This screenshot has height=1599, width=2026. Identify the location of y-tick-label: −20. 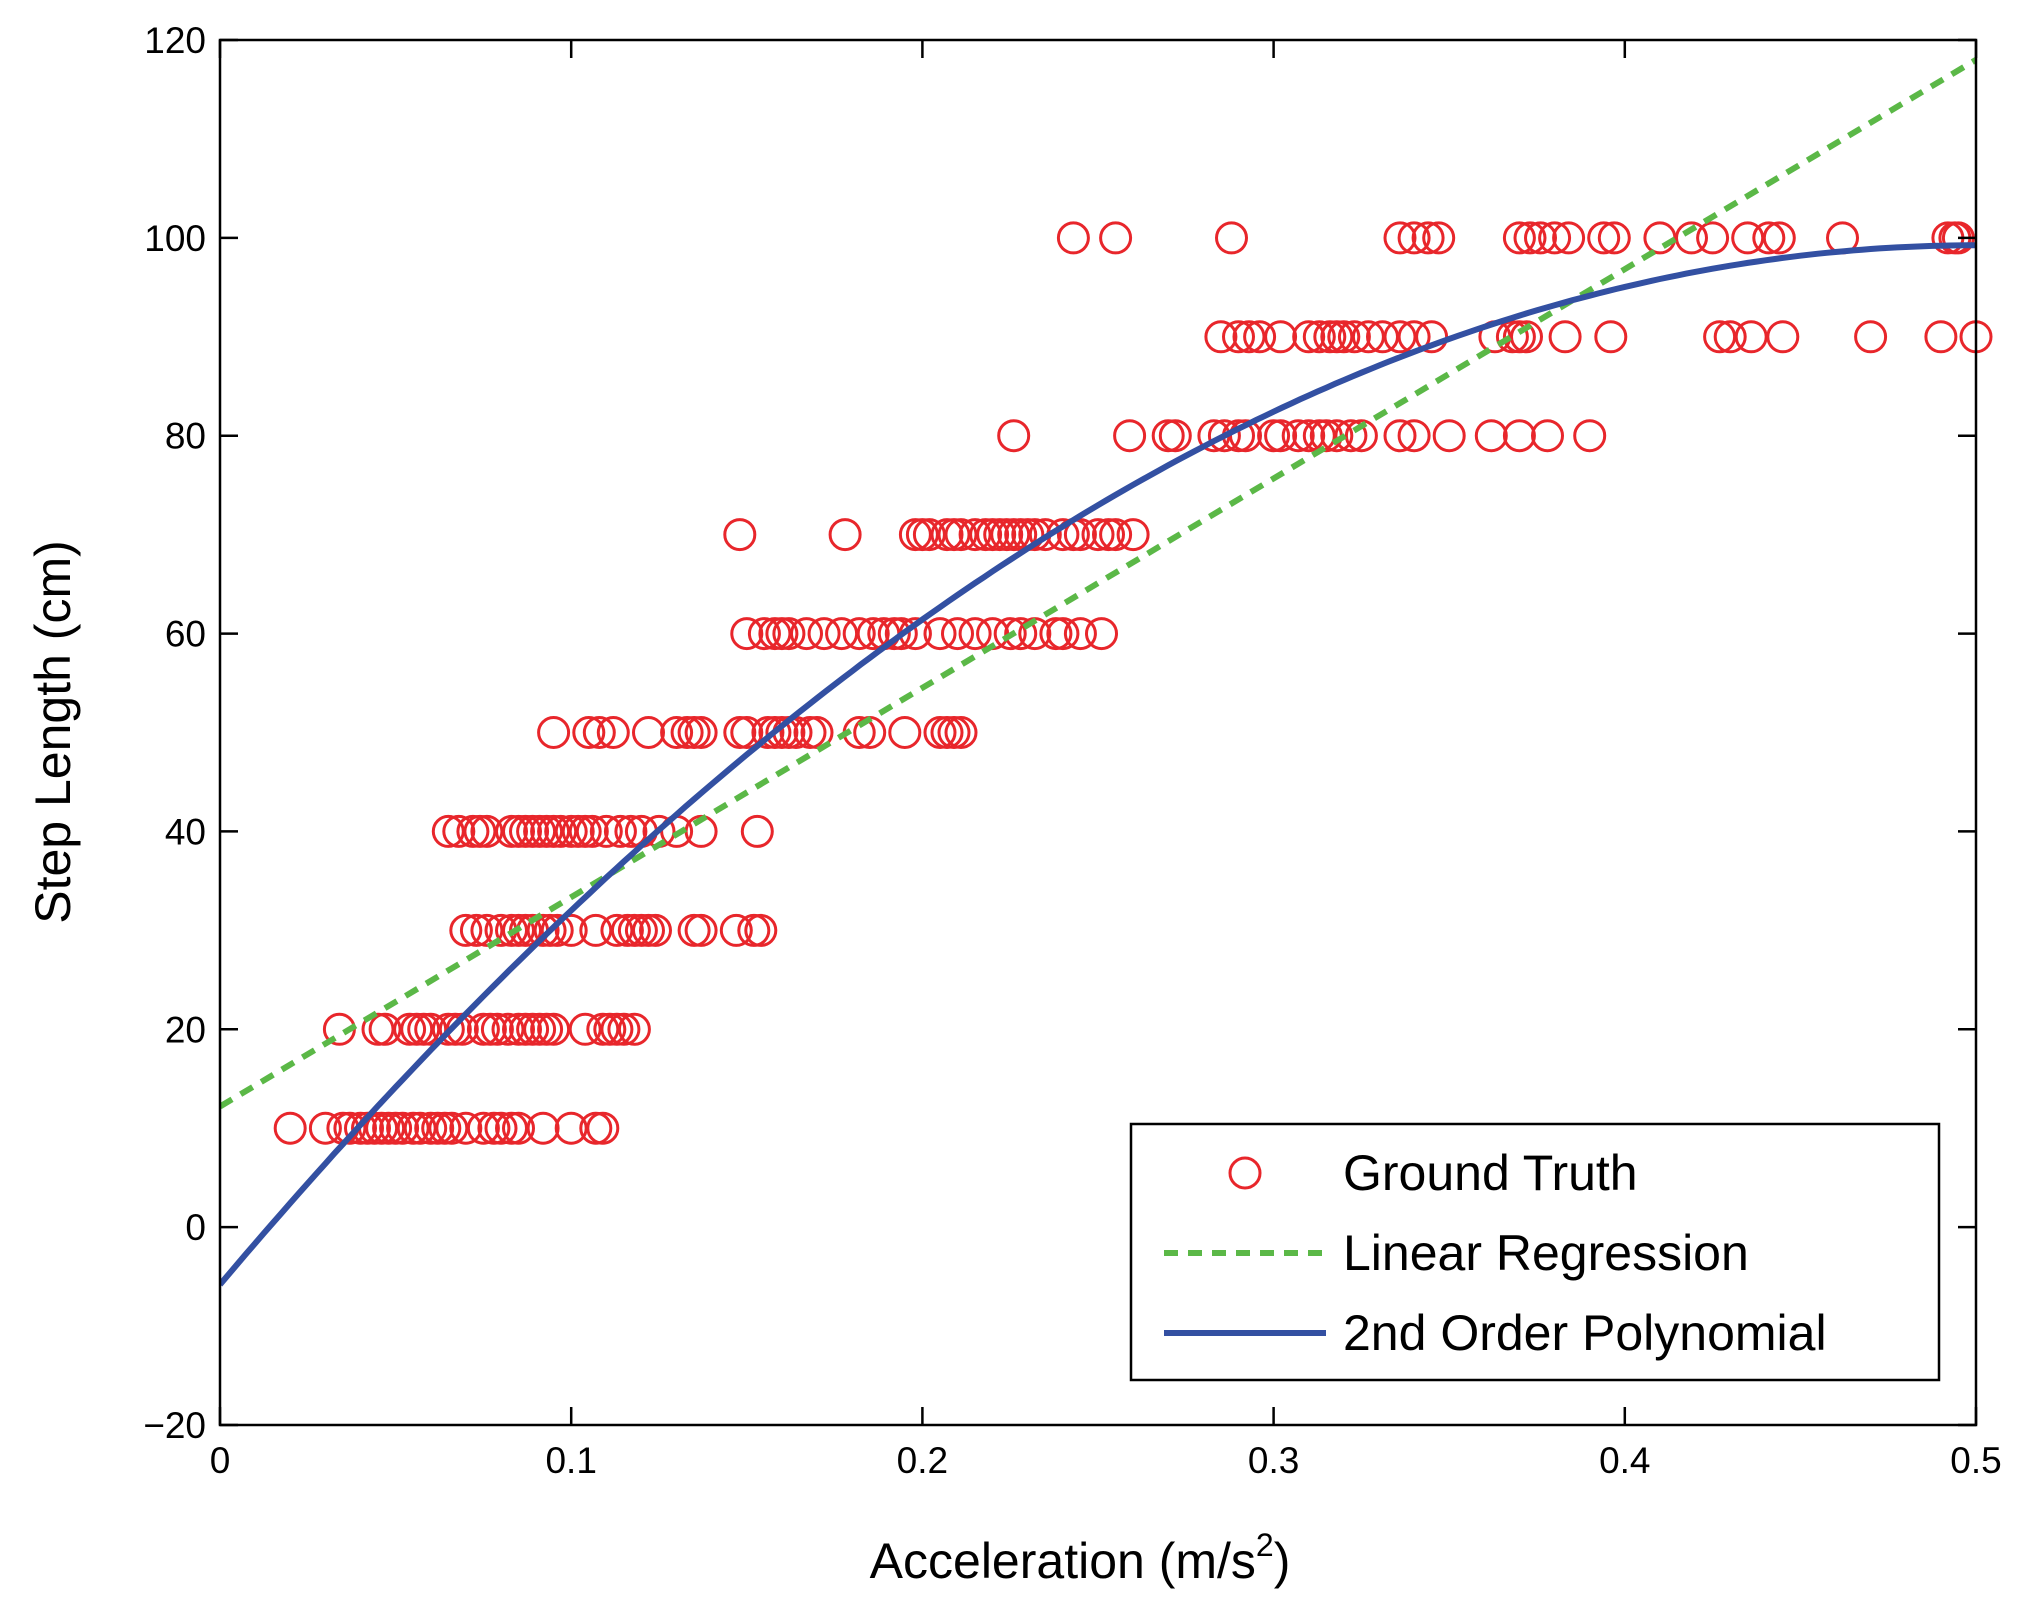
(174, 1425).